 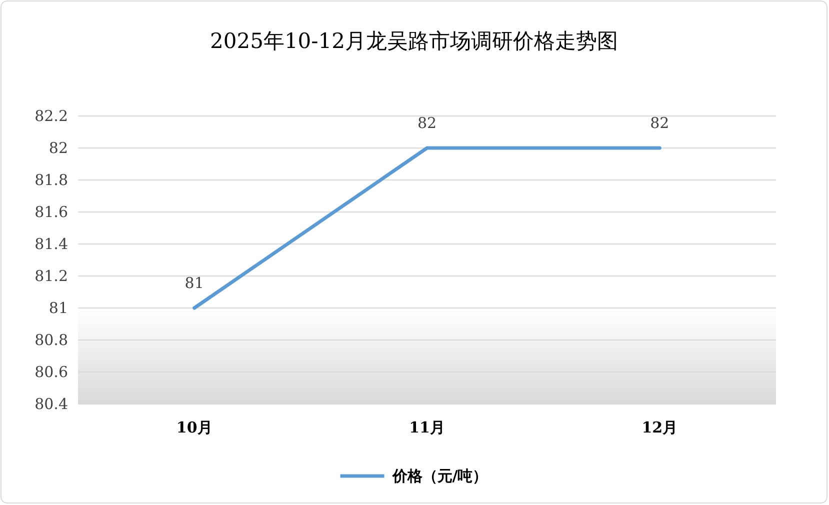 What do you see at coordinates (58, 307) in the screenshot?
I see `y-tick-label: 81` at bounding box center [58, 307].